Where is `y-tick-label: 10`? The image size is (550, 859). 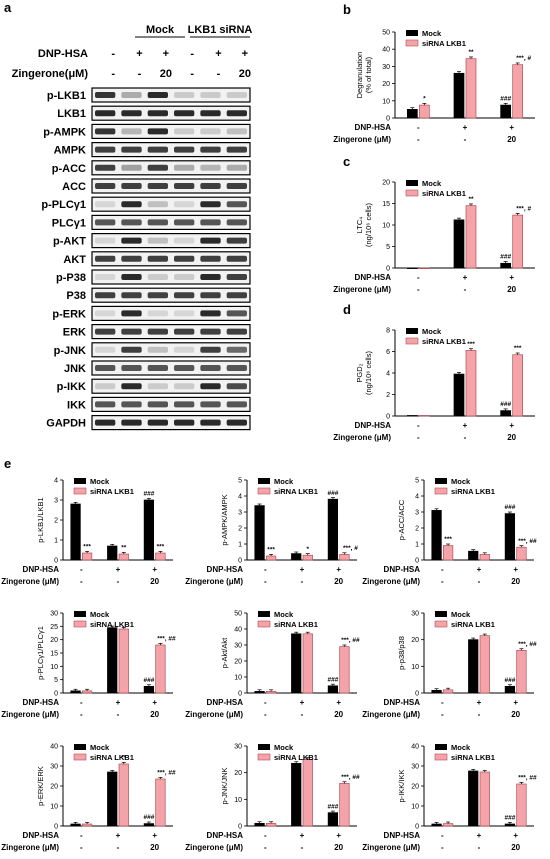
y-tick-label: 10 is located at coordinates (415, 807).